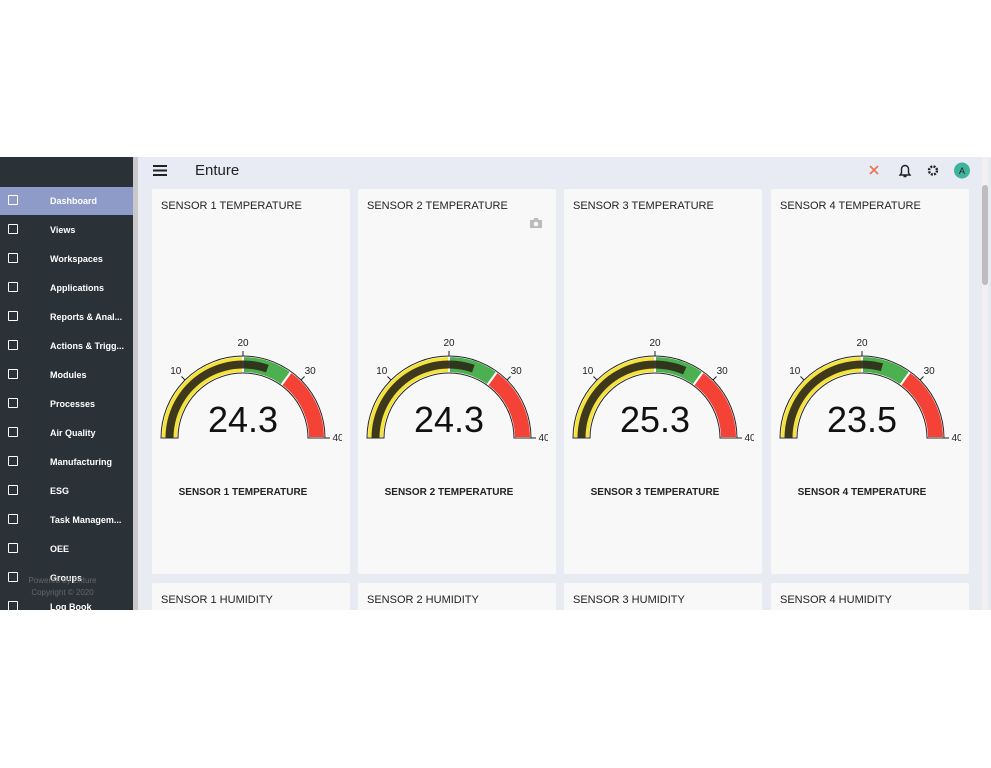  Describe the element at coordinates (63, 230) in the screenshot. I see `nav-label: Views` at that location.